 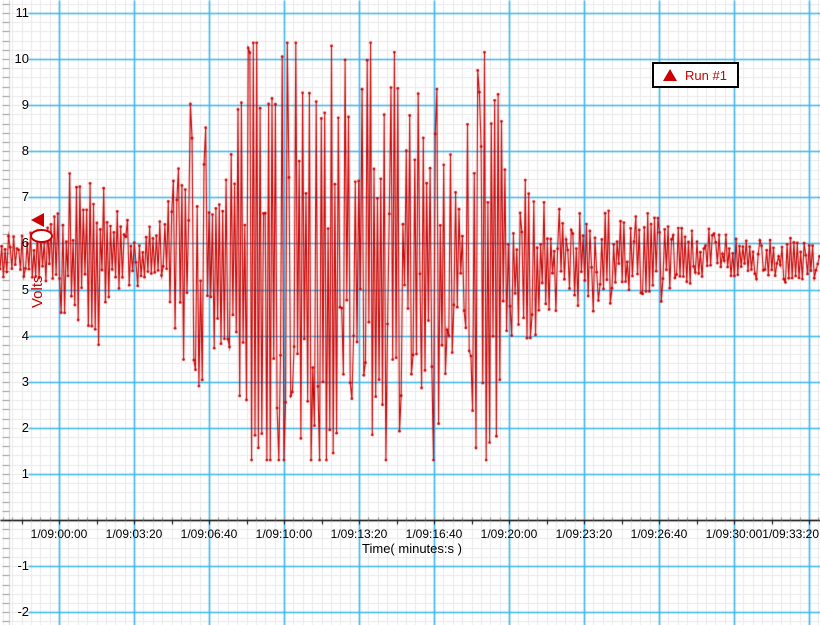 What do you see at coordinates (41, 236) in the screenshot?
I see `ellipse-annotation` at bounding box center [41, 236].